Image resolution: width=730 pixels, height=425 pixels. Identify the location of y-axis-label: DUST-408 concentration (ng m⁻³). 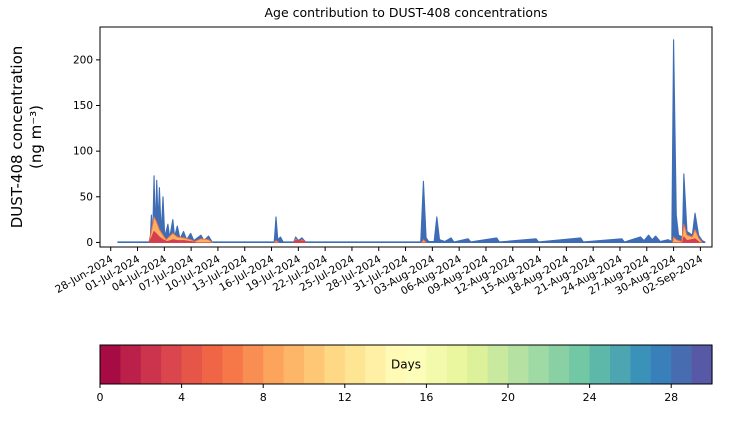
(27, 137).